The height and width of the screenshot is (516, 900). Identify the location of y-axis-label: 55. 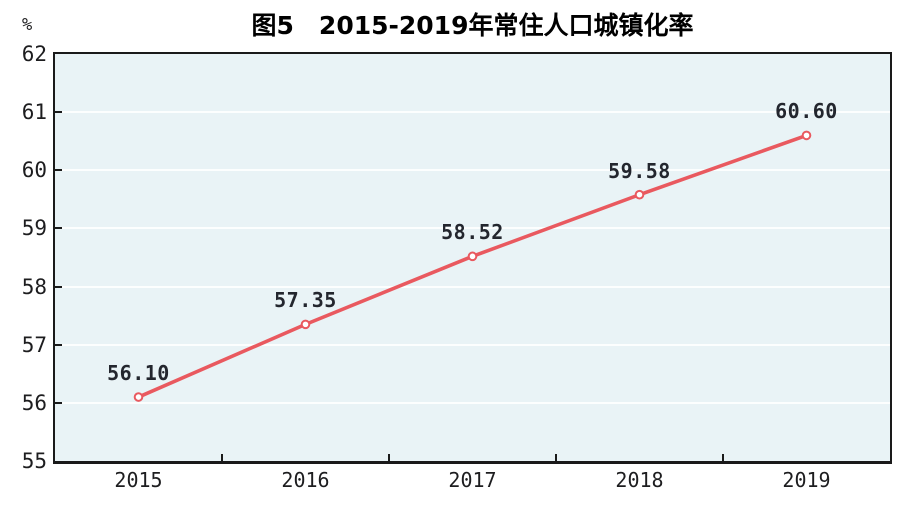
(34, 461).